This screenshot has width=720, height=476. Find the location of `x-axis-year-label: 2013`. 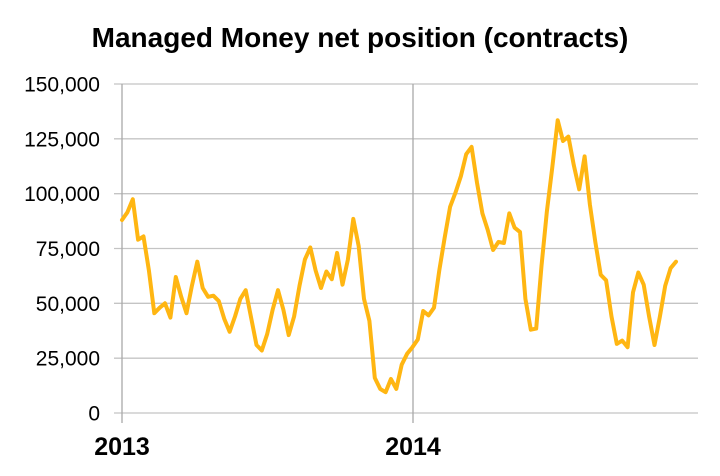

x-axis-year-label: 2013 is located at coordinates (122, 447).